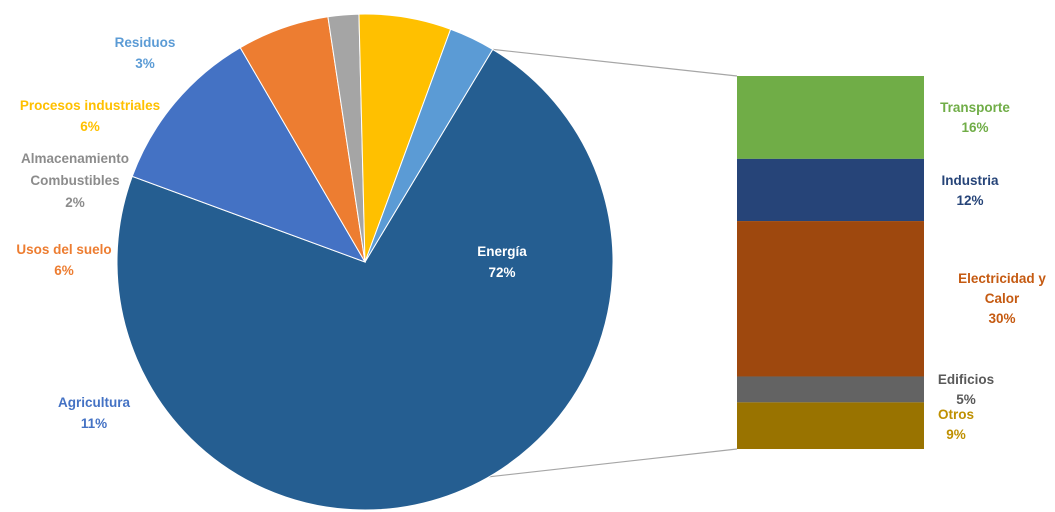 The height and width of the screenshot is (512, 1055). What do you see at coordinates (502, 262) in the screenshot?
I see `pie-label-energia: Energía 72%` at bounding box center [502, 262].